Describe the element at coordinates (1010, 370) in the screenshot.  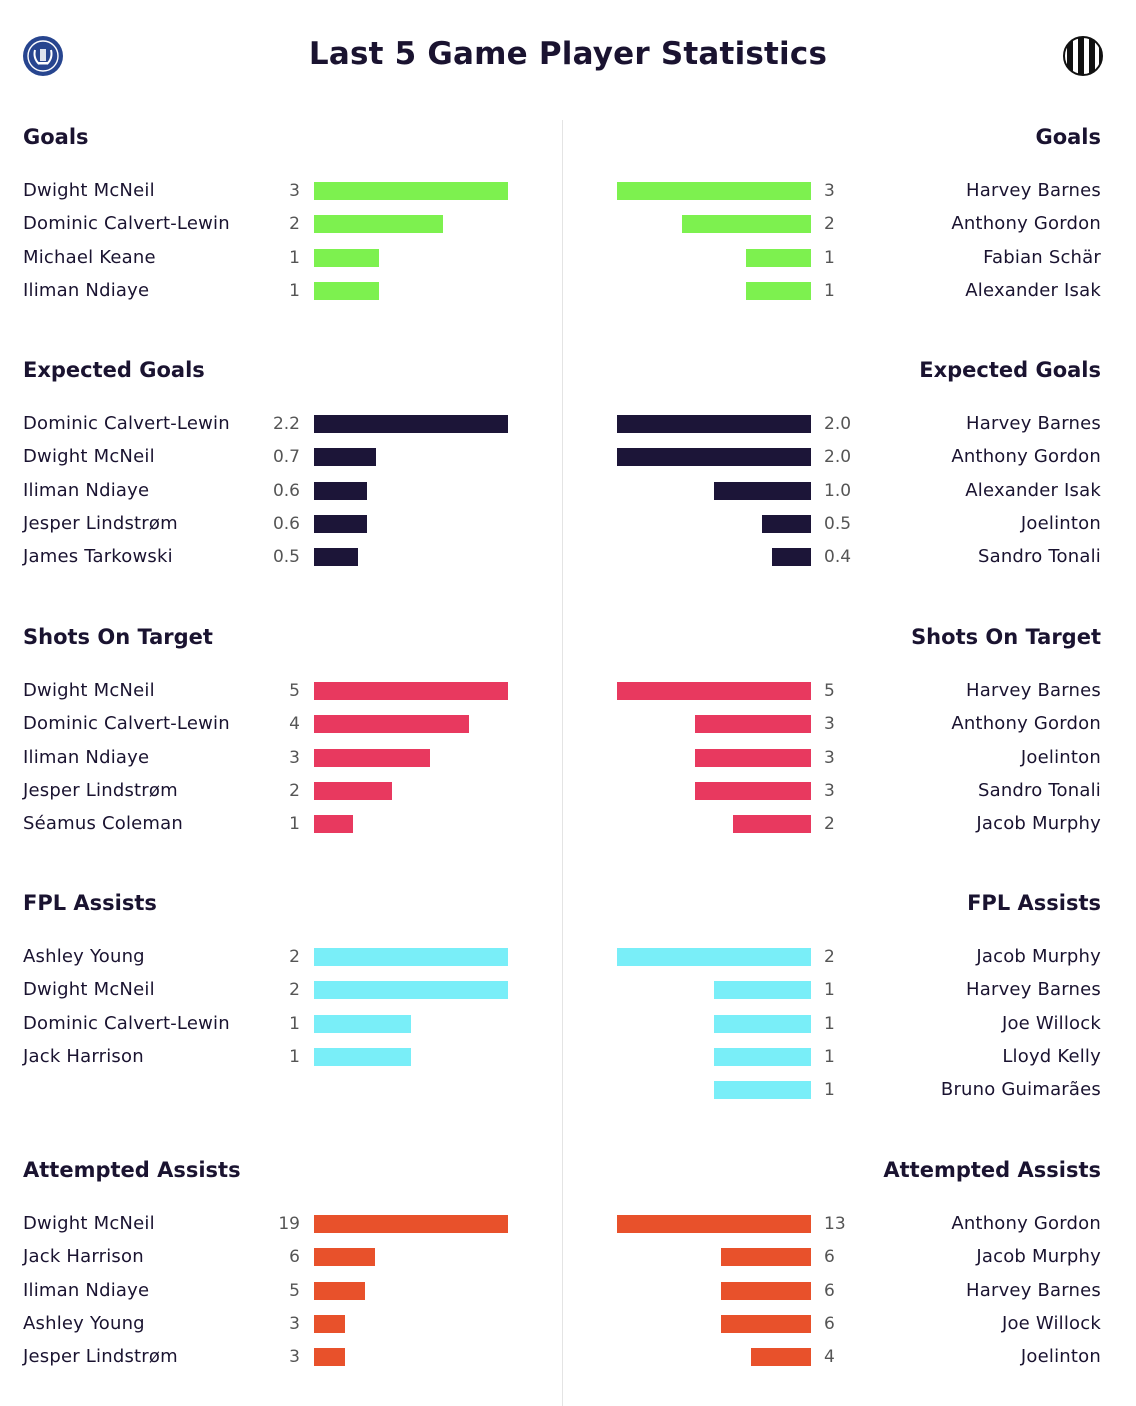
I see `section-title-away: Expected Goals` at that location.